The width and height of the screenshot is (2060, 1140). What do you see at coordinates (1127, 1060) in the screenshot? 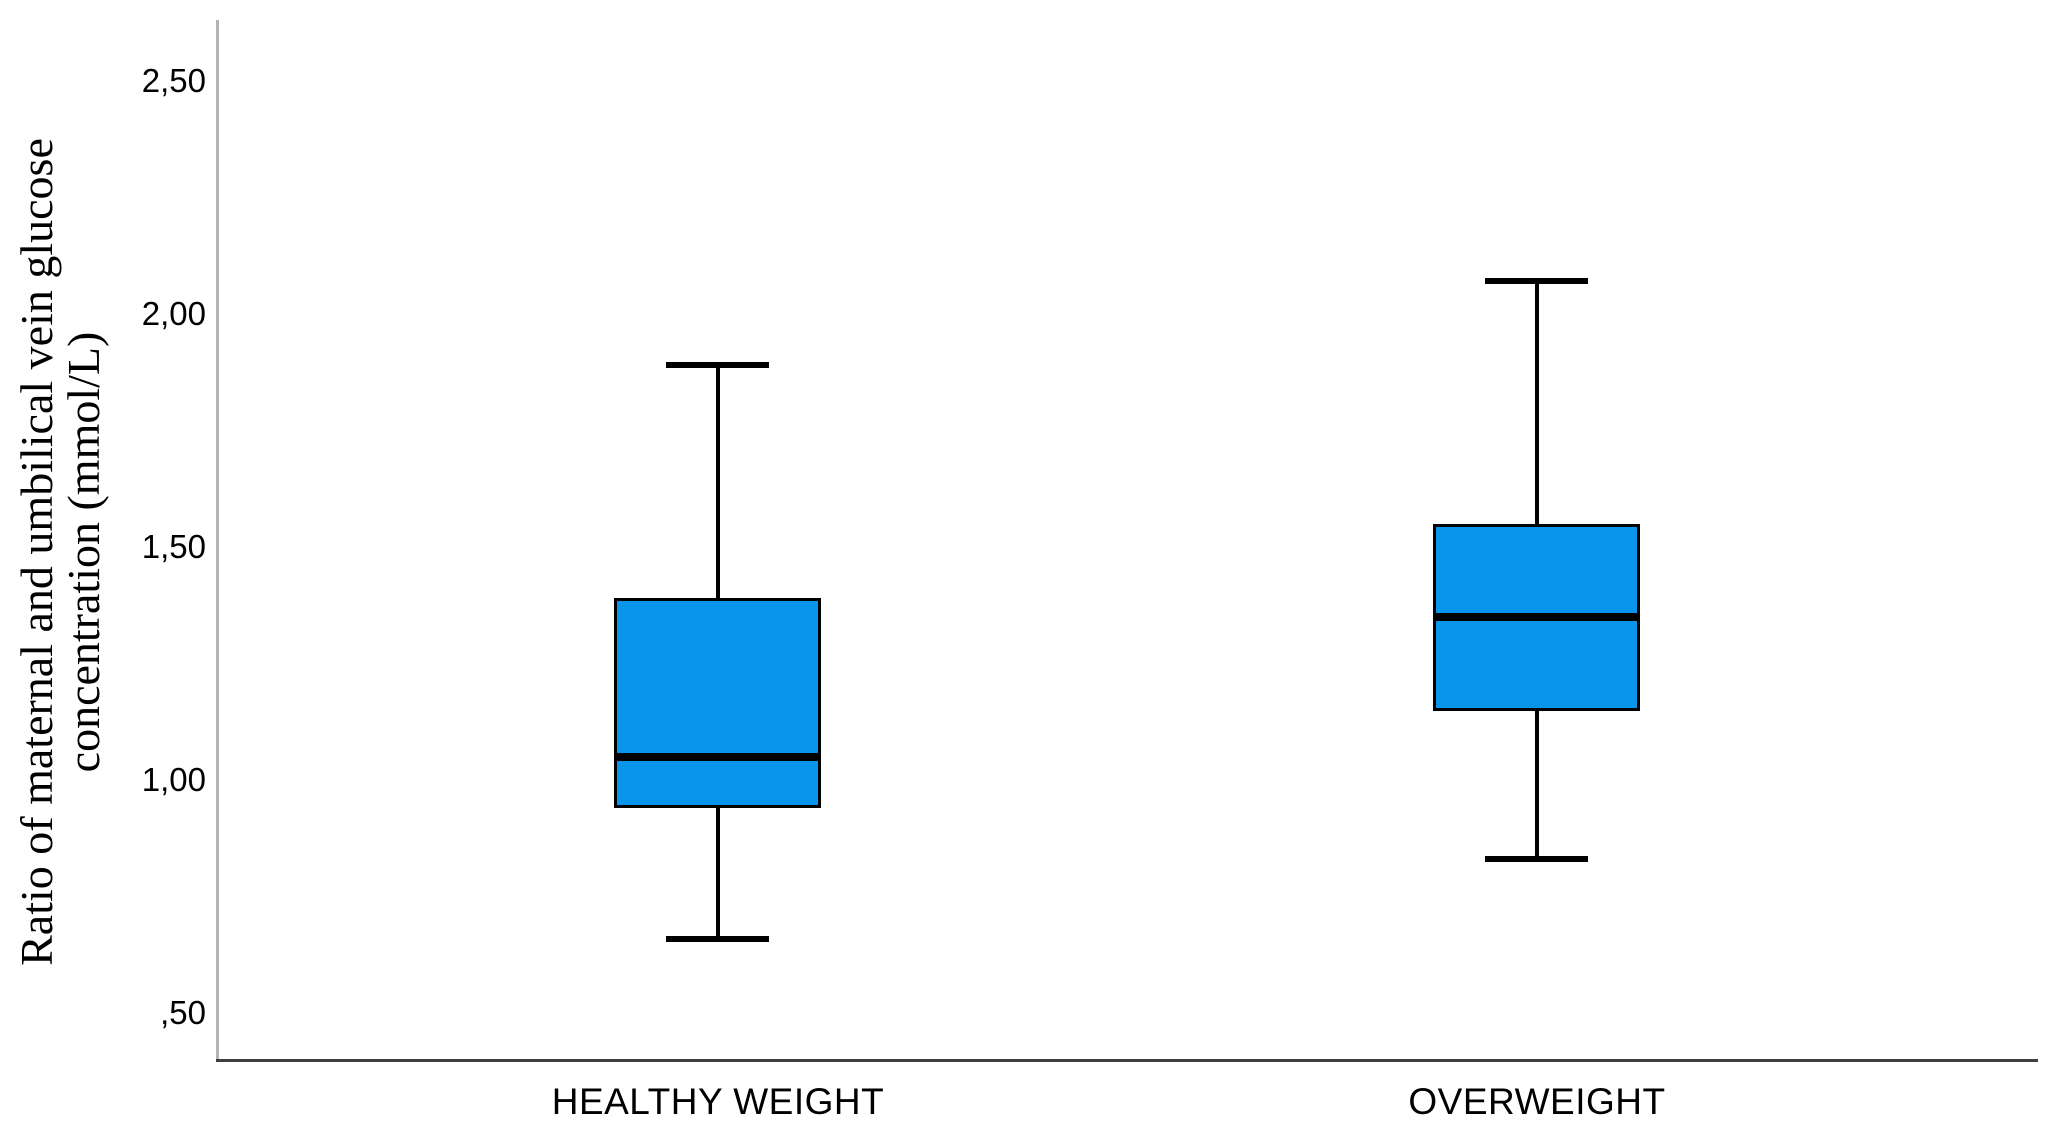
I see `x-axis-line` at bounding box center [1127, 1060].